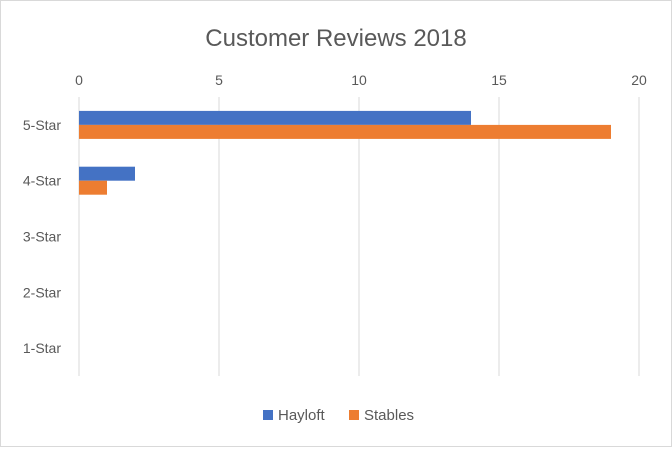  I want to click on x-tick-label: 20, so click(639, 80).